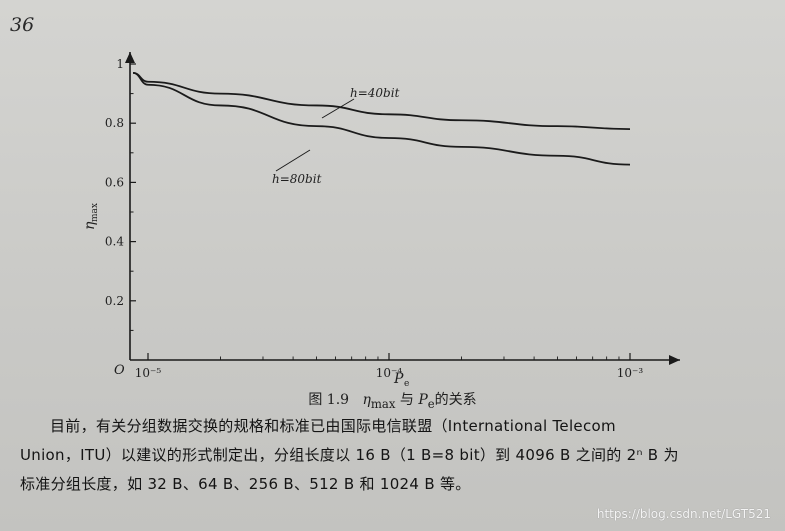  I want to click on origin-label: O, so click(119, 370).